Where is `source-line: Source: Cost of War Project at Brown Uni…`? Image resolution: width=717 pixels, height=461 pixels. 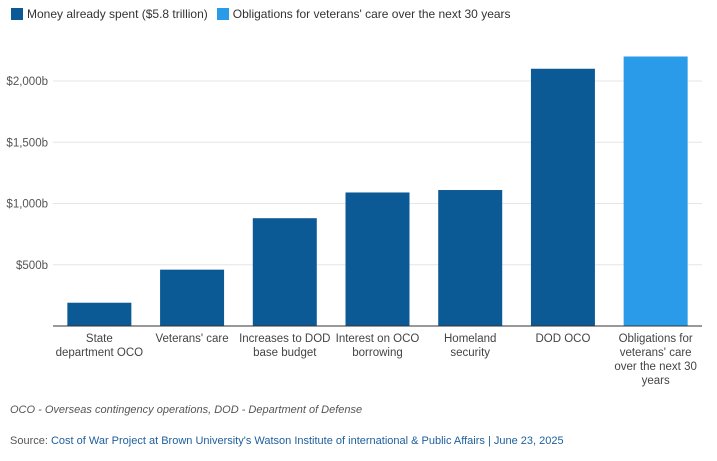
source-line: Source: Cost of War Project at Brown Uni… is located at coordinates (287, 441).